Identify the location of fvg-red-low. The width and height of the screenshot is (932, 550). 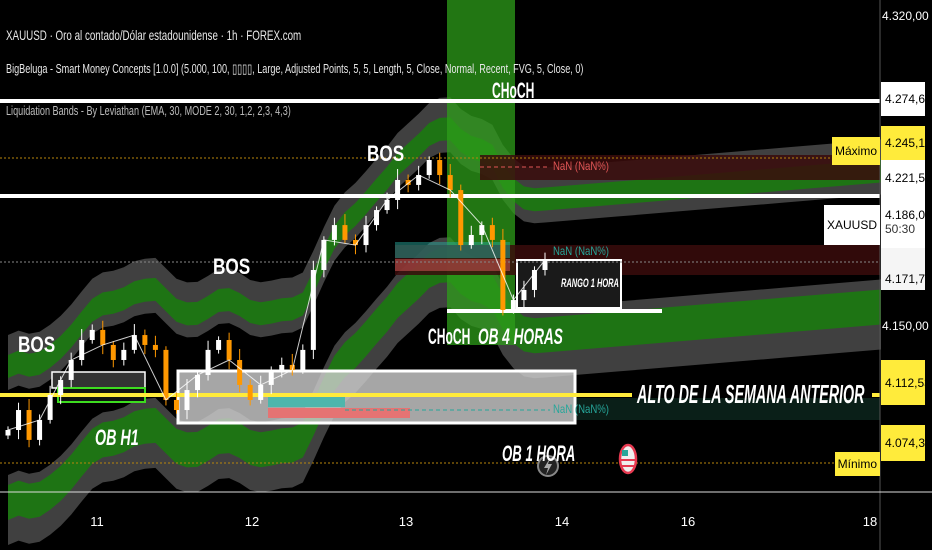
(339, 413).